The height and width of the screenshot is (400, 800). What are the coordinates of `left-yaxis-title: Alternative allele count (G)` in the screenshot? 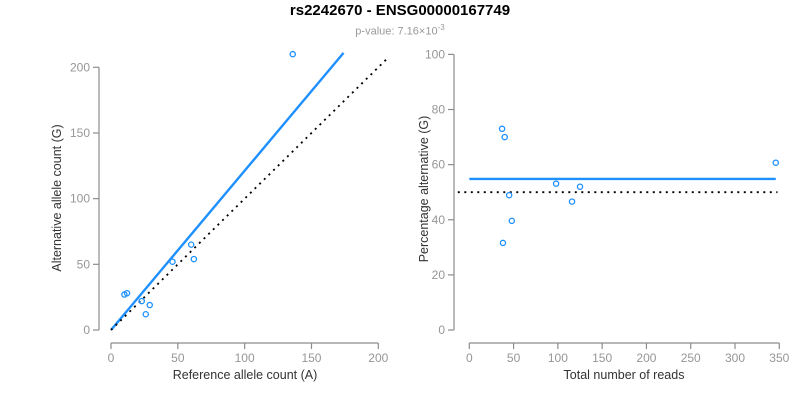 It's located at (57, 198).